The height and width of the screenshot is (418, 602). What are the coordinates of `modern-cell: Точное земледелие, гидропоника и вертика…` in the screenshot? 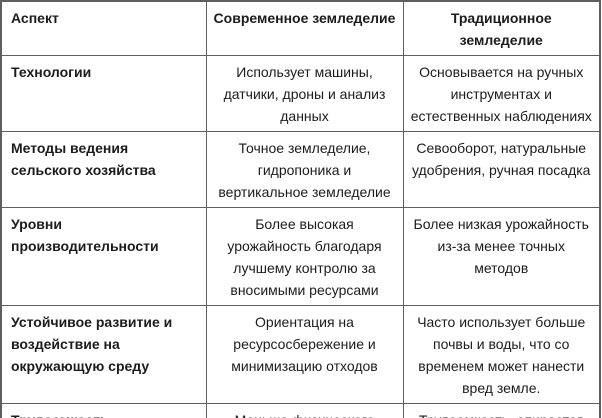 It's located at (304, 169).